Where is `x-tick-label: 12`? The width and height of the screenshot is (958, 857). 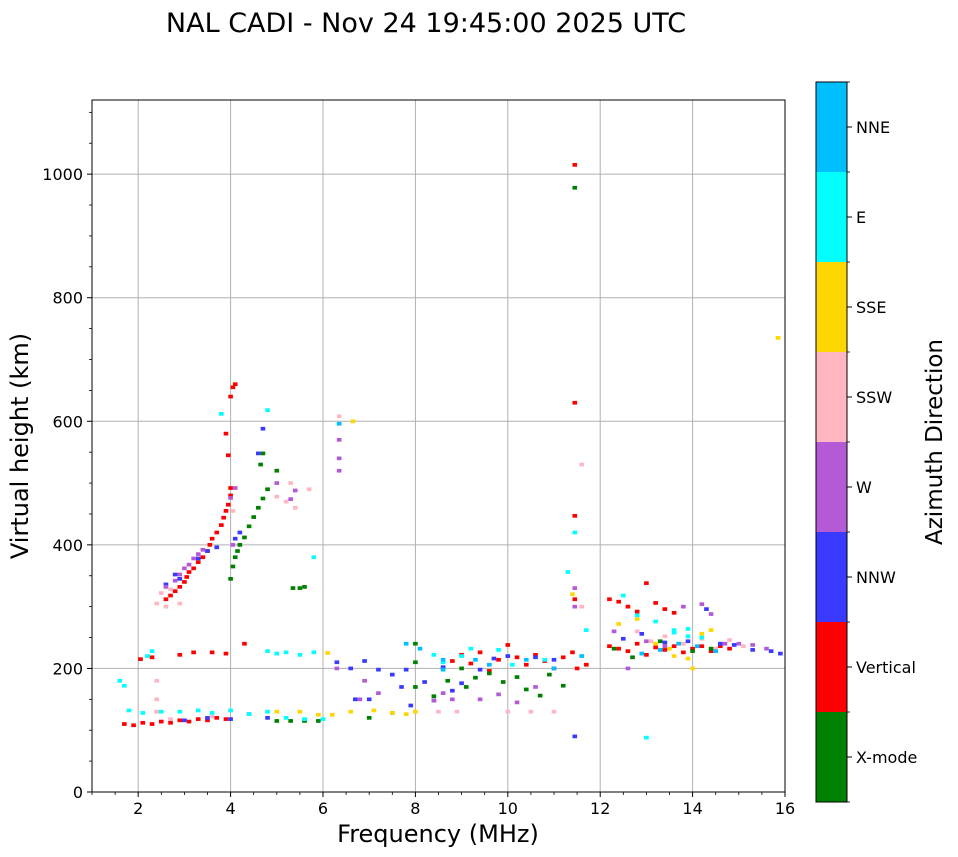 x-tick-label: 12 is located at coordinates (600, 808).